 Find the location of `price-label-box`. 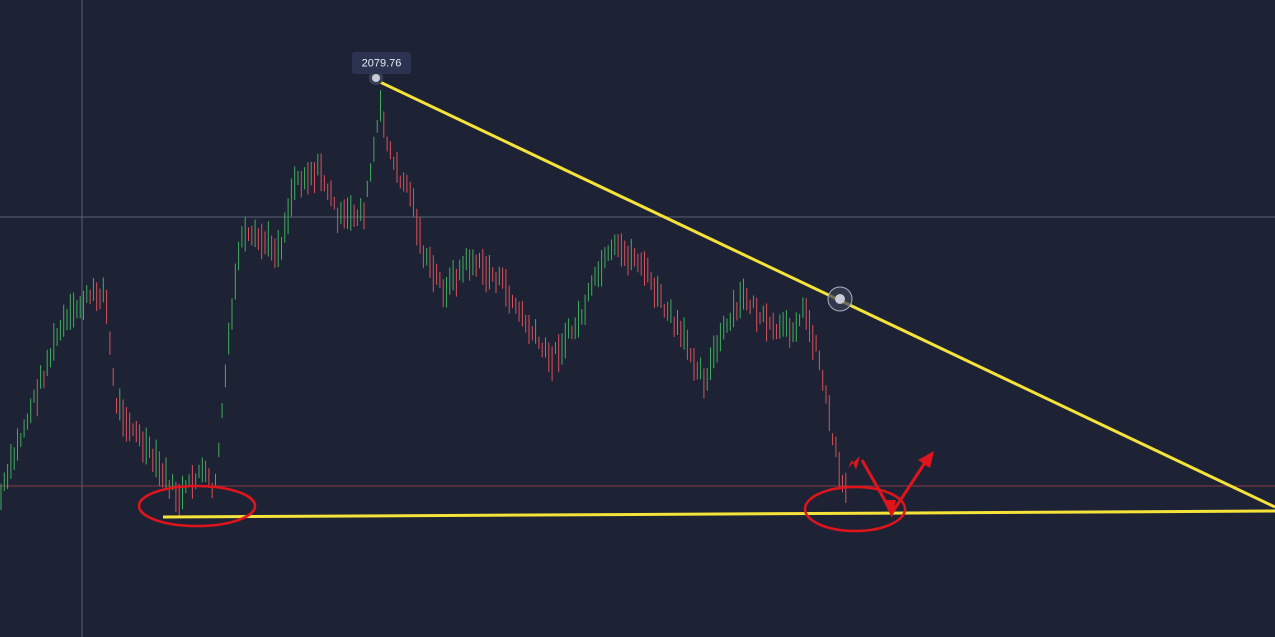

price-label-box is located at coordinates (381, 63).